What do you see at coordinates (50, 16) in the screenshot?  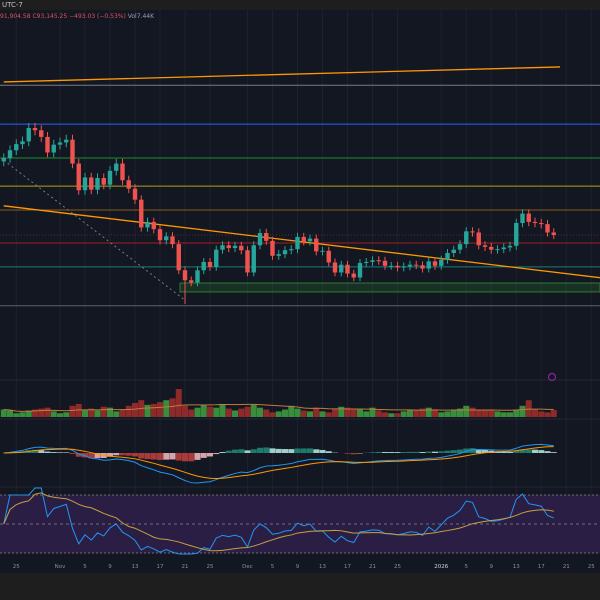 I see `close-value: C93,145.25` at bounding box center [50, 16].